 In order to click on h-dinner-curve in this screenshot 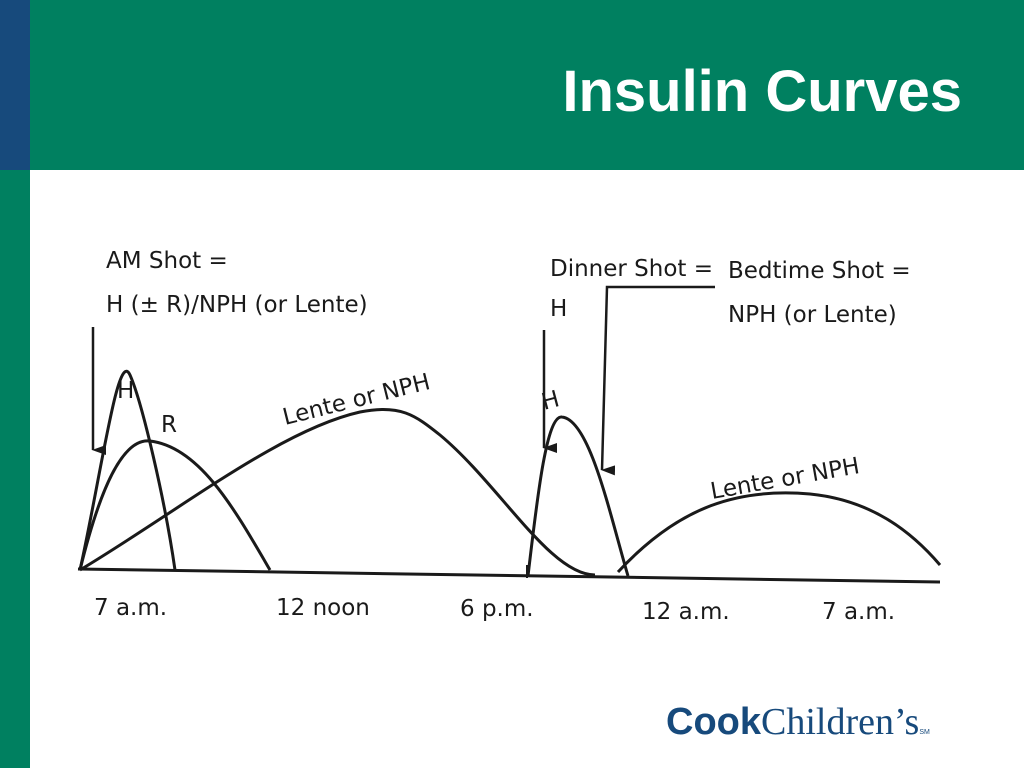, I will do `click(578, 496)`.